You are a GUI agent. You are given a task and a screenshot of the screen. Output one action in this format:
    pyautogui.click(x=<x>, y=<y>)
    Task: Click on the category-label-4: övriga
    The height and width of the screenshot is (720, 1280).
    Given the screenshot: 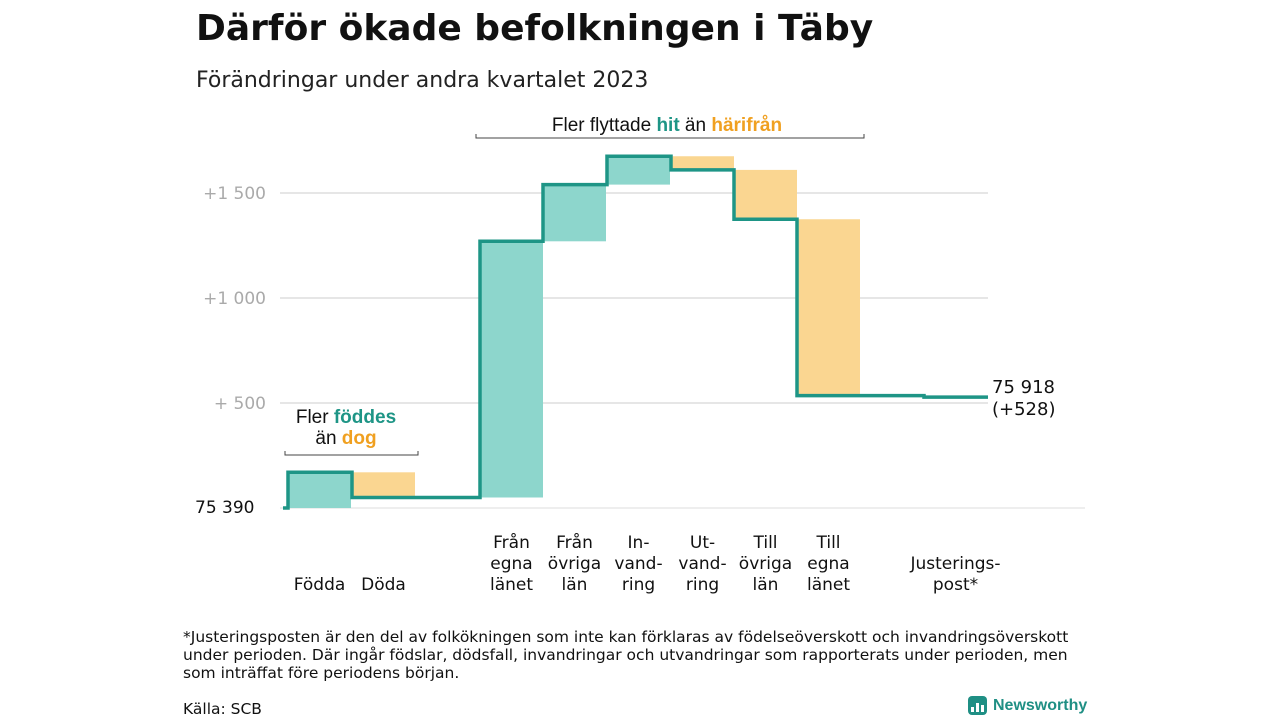 What is the action you would take?
    pyautogui.click(x=574, y=564)
    